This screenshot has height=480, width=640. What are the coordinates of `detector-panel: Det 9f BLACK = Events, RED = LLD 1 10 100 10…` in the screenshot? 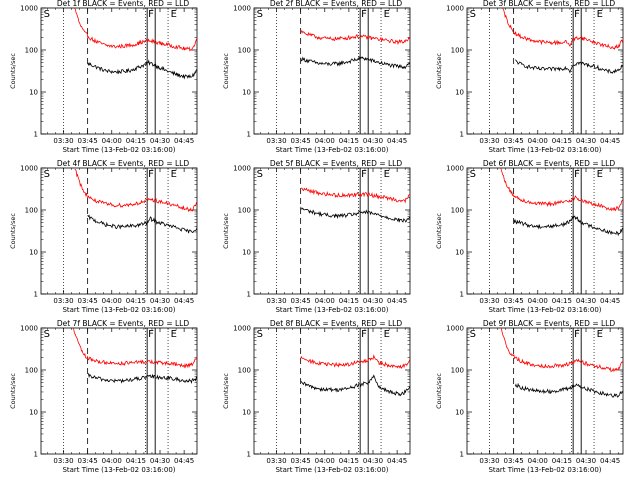 It's located at (532, 399).